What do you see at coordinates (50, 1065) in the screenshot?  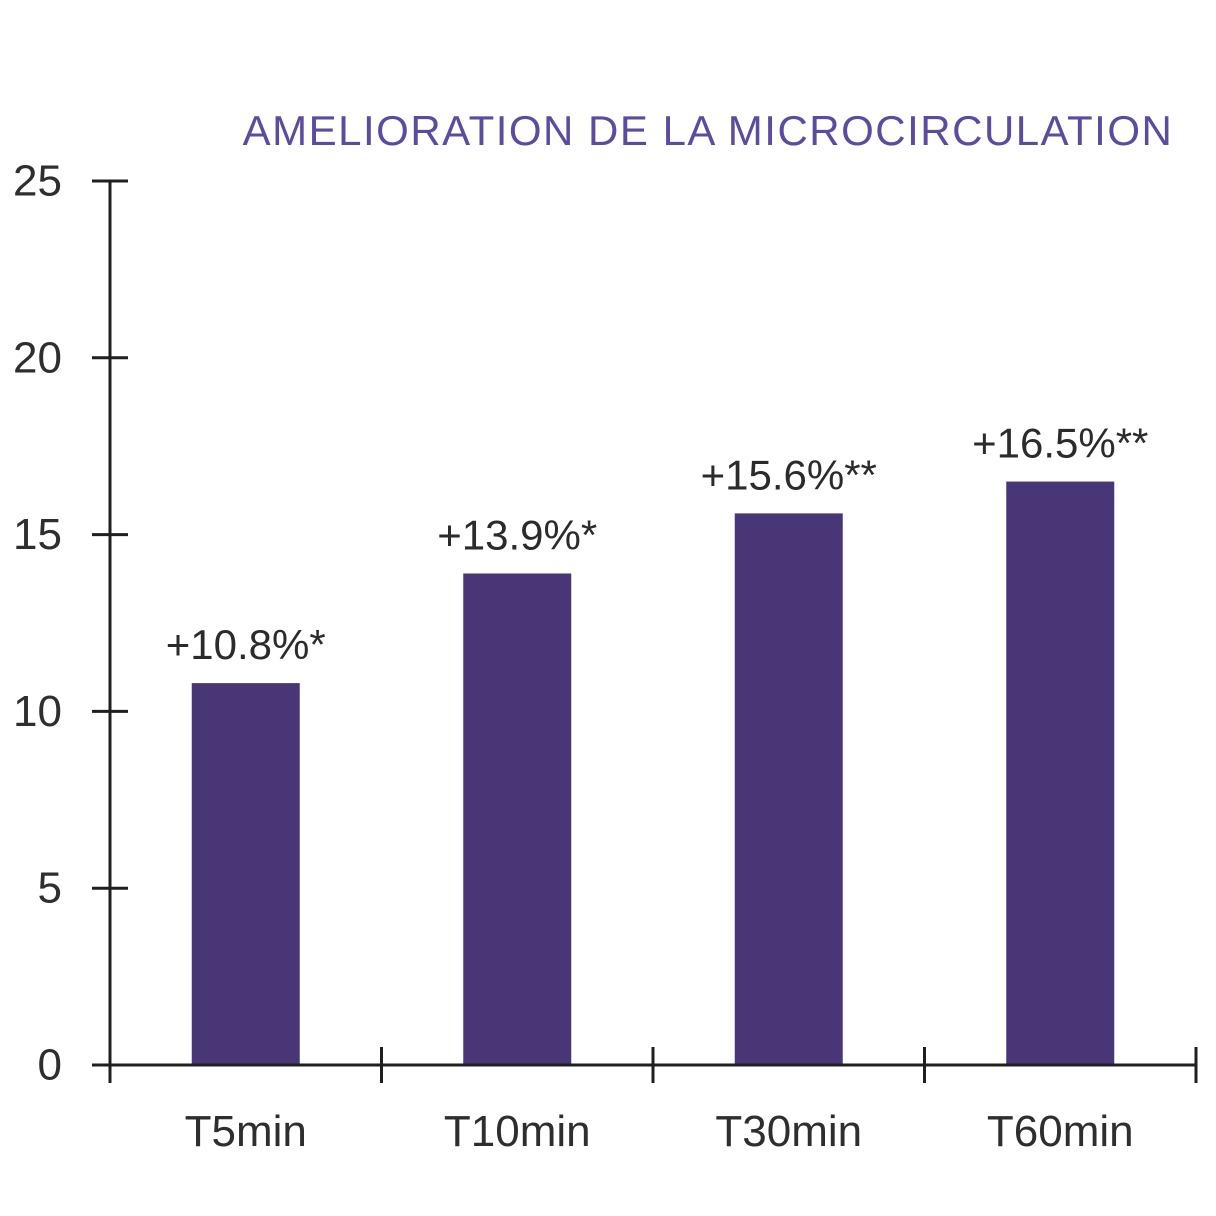 I see `y-tick-label: 0` at bounding box center [50, 1065].